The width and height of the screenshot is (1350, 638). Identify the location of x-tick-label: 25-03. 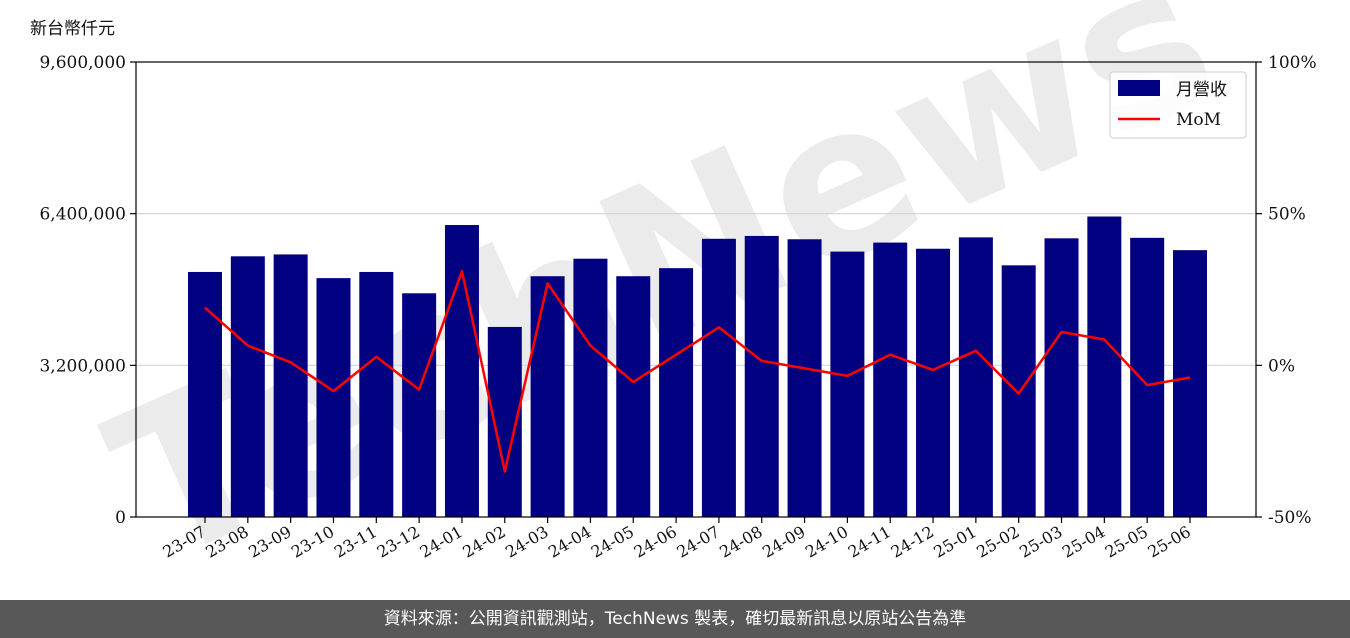
(1040, 542).